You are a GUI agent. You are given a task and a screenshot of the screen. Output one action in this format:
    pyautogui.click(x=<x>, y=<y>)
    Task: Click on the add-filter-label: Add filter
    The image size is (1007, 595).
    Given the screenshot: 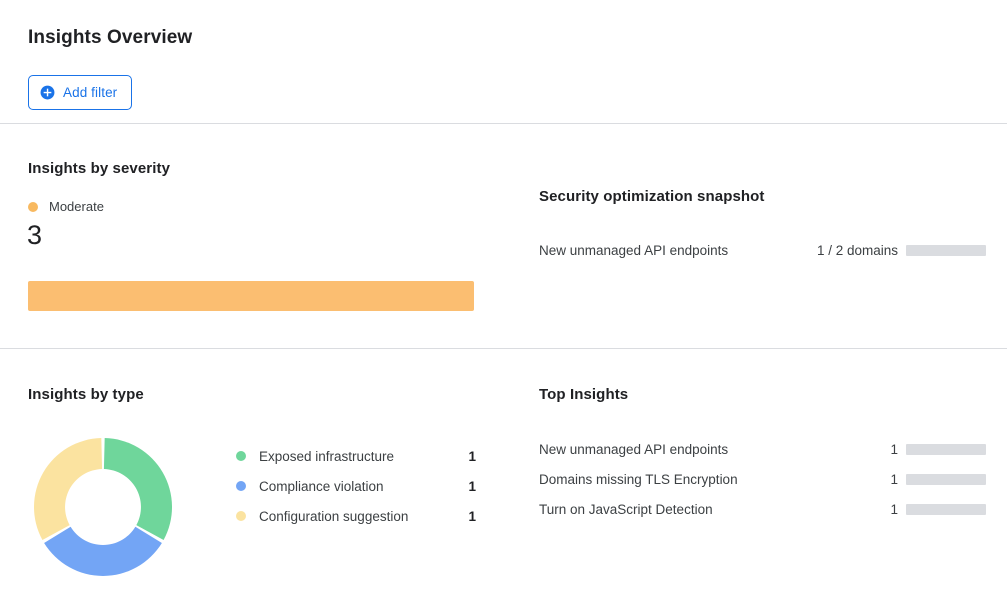 What is the action you would take?
    pyautogui.click(x=90, y=92)
    